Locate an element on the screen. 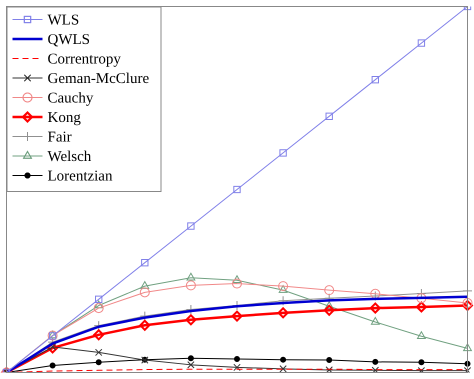 The width and height of the screenshot is (474, 379). legend-label: Geman-McClure is located at coordinates (99, 78).